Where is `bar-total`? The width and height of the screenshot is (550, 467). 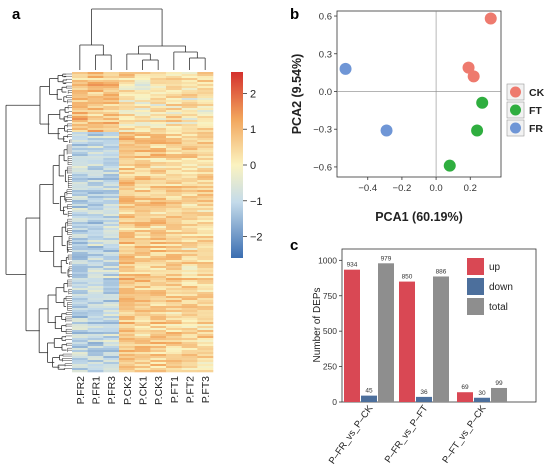 bar-total is located at coordinates (441, 339).